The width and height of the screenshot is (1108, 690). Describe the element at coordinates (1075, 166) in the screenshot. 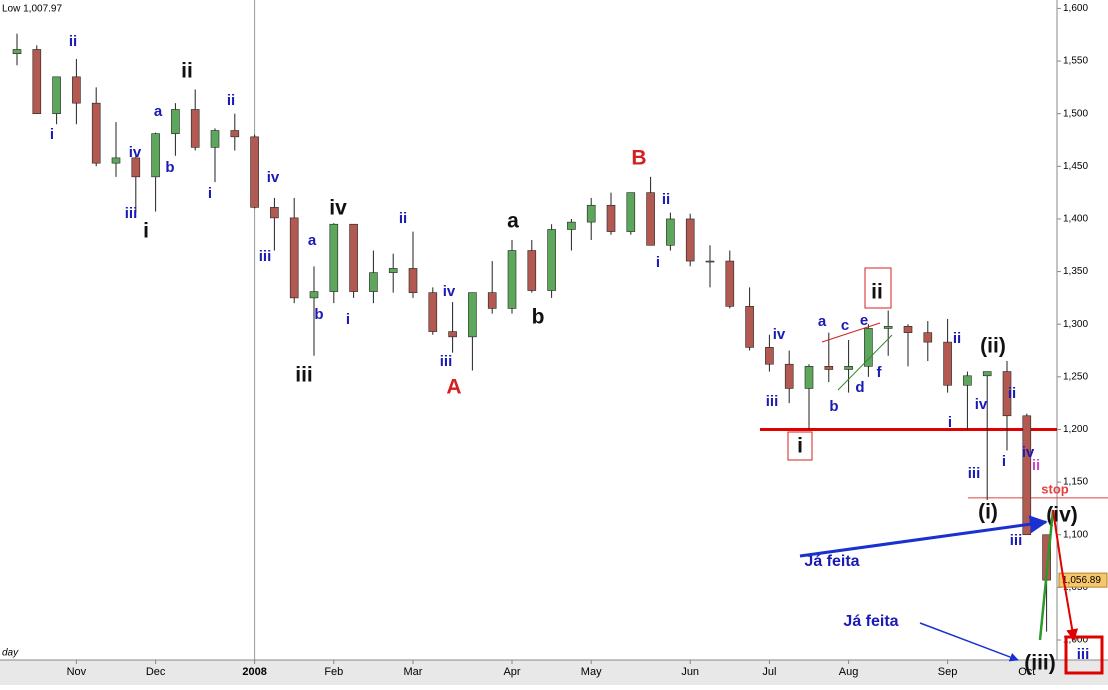

I see `y-tick-label: 1,450` at that location.